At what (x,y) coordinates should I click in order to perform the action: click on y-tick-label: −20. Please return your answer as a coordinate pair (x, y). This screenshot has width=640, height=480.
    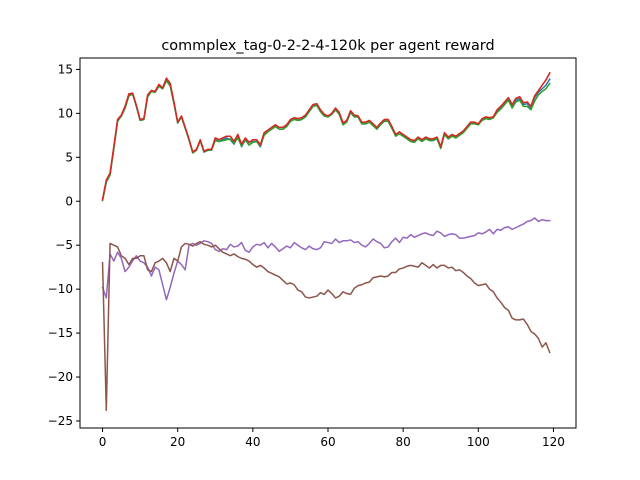
    Looking at the image, I should click on (60, 377).